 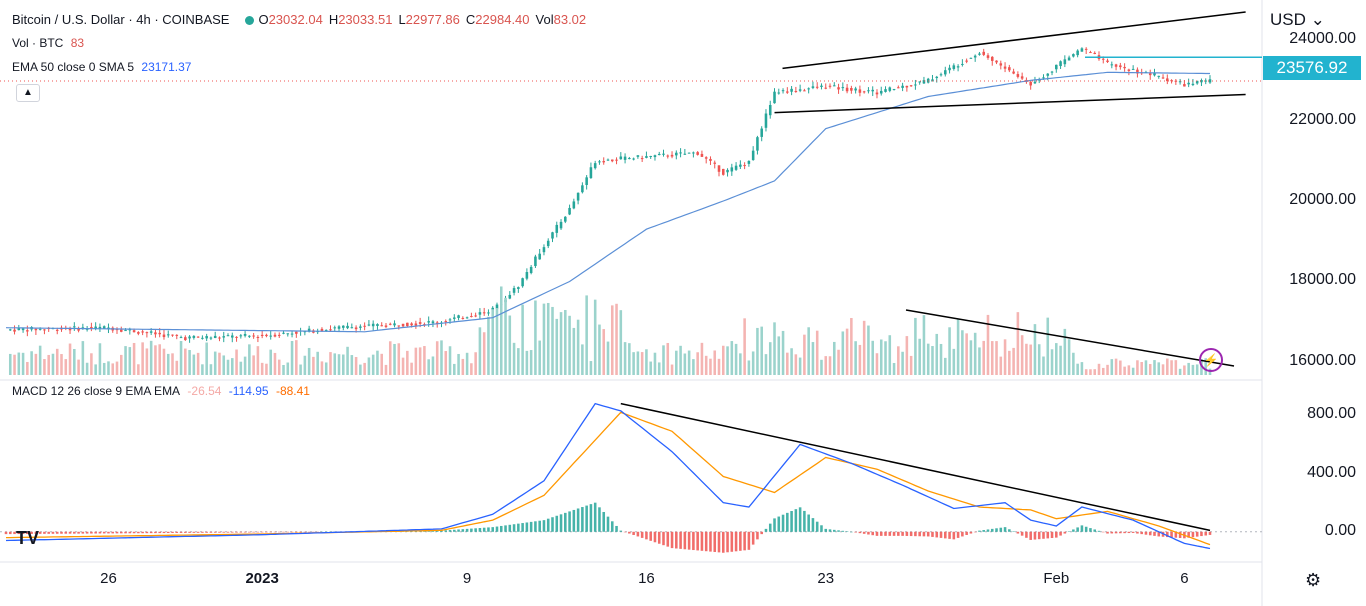 What do you see at coordinates (108, 578) in the screenshot?
I see `time-tick-label: 26` at bounding box center [108, 578].